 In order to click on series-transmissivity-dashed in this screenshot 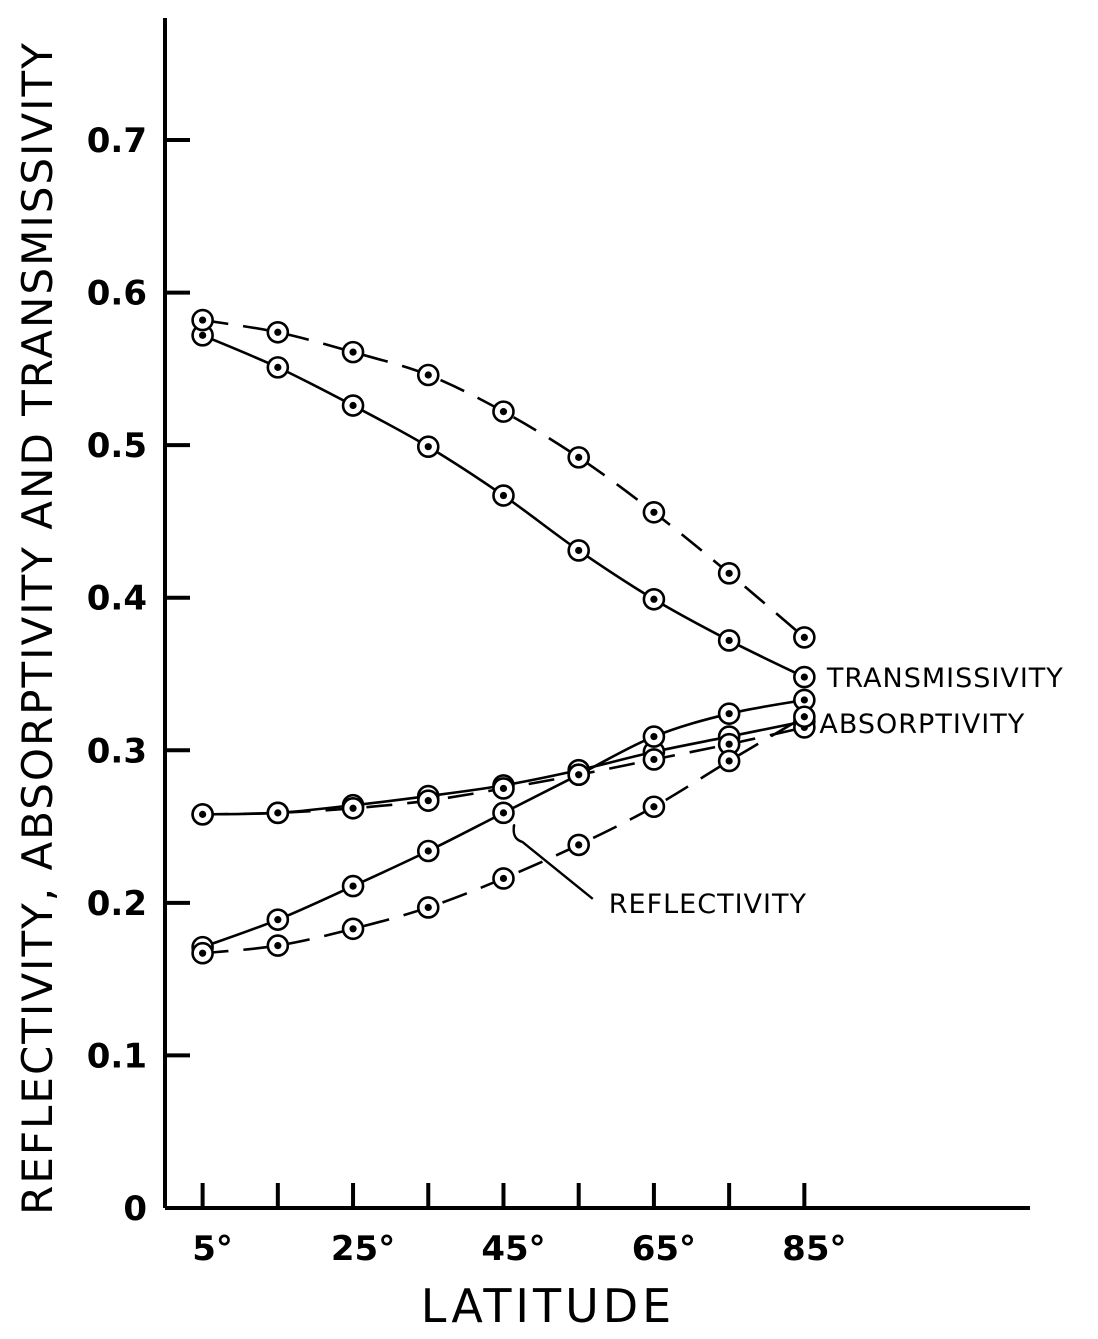, I will do `click(503, 478)`.